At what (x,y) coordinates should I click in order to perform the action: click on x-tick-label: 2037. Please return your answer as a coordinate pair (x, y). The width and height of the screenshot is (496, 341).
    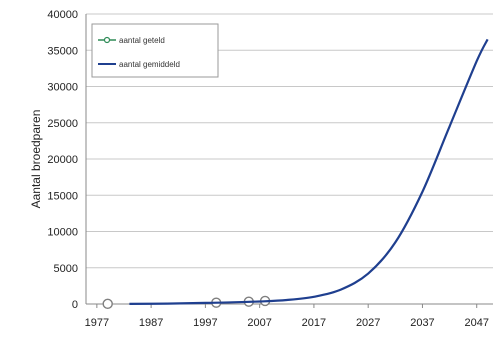
    Looking at the image, I should click on (422, 323).